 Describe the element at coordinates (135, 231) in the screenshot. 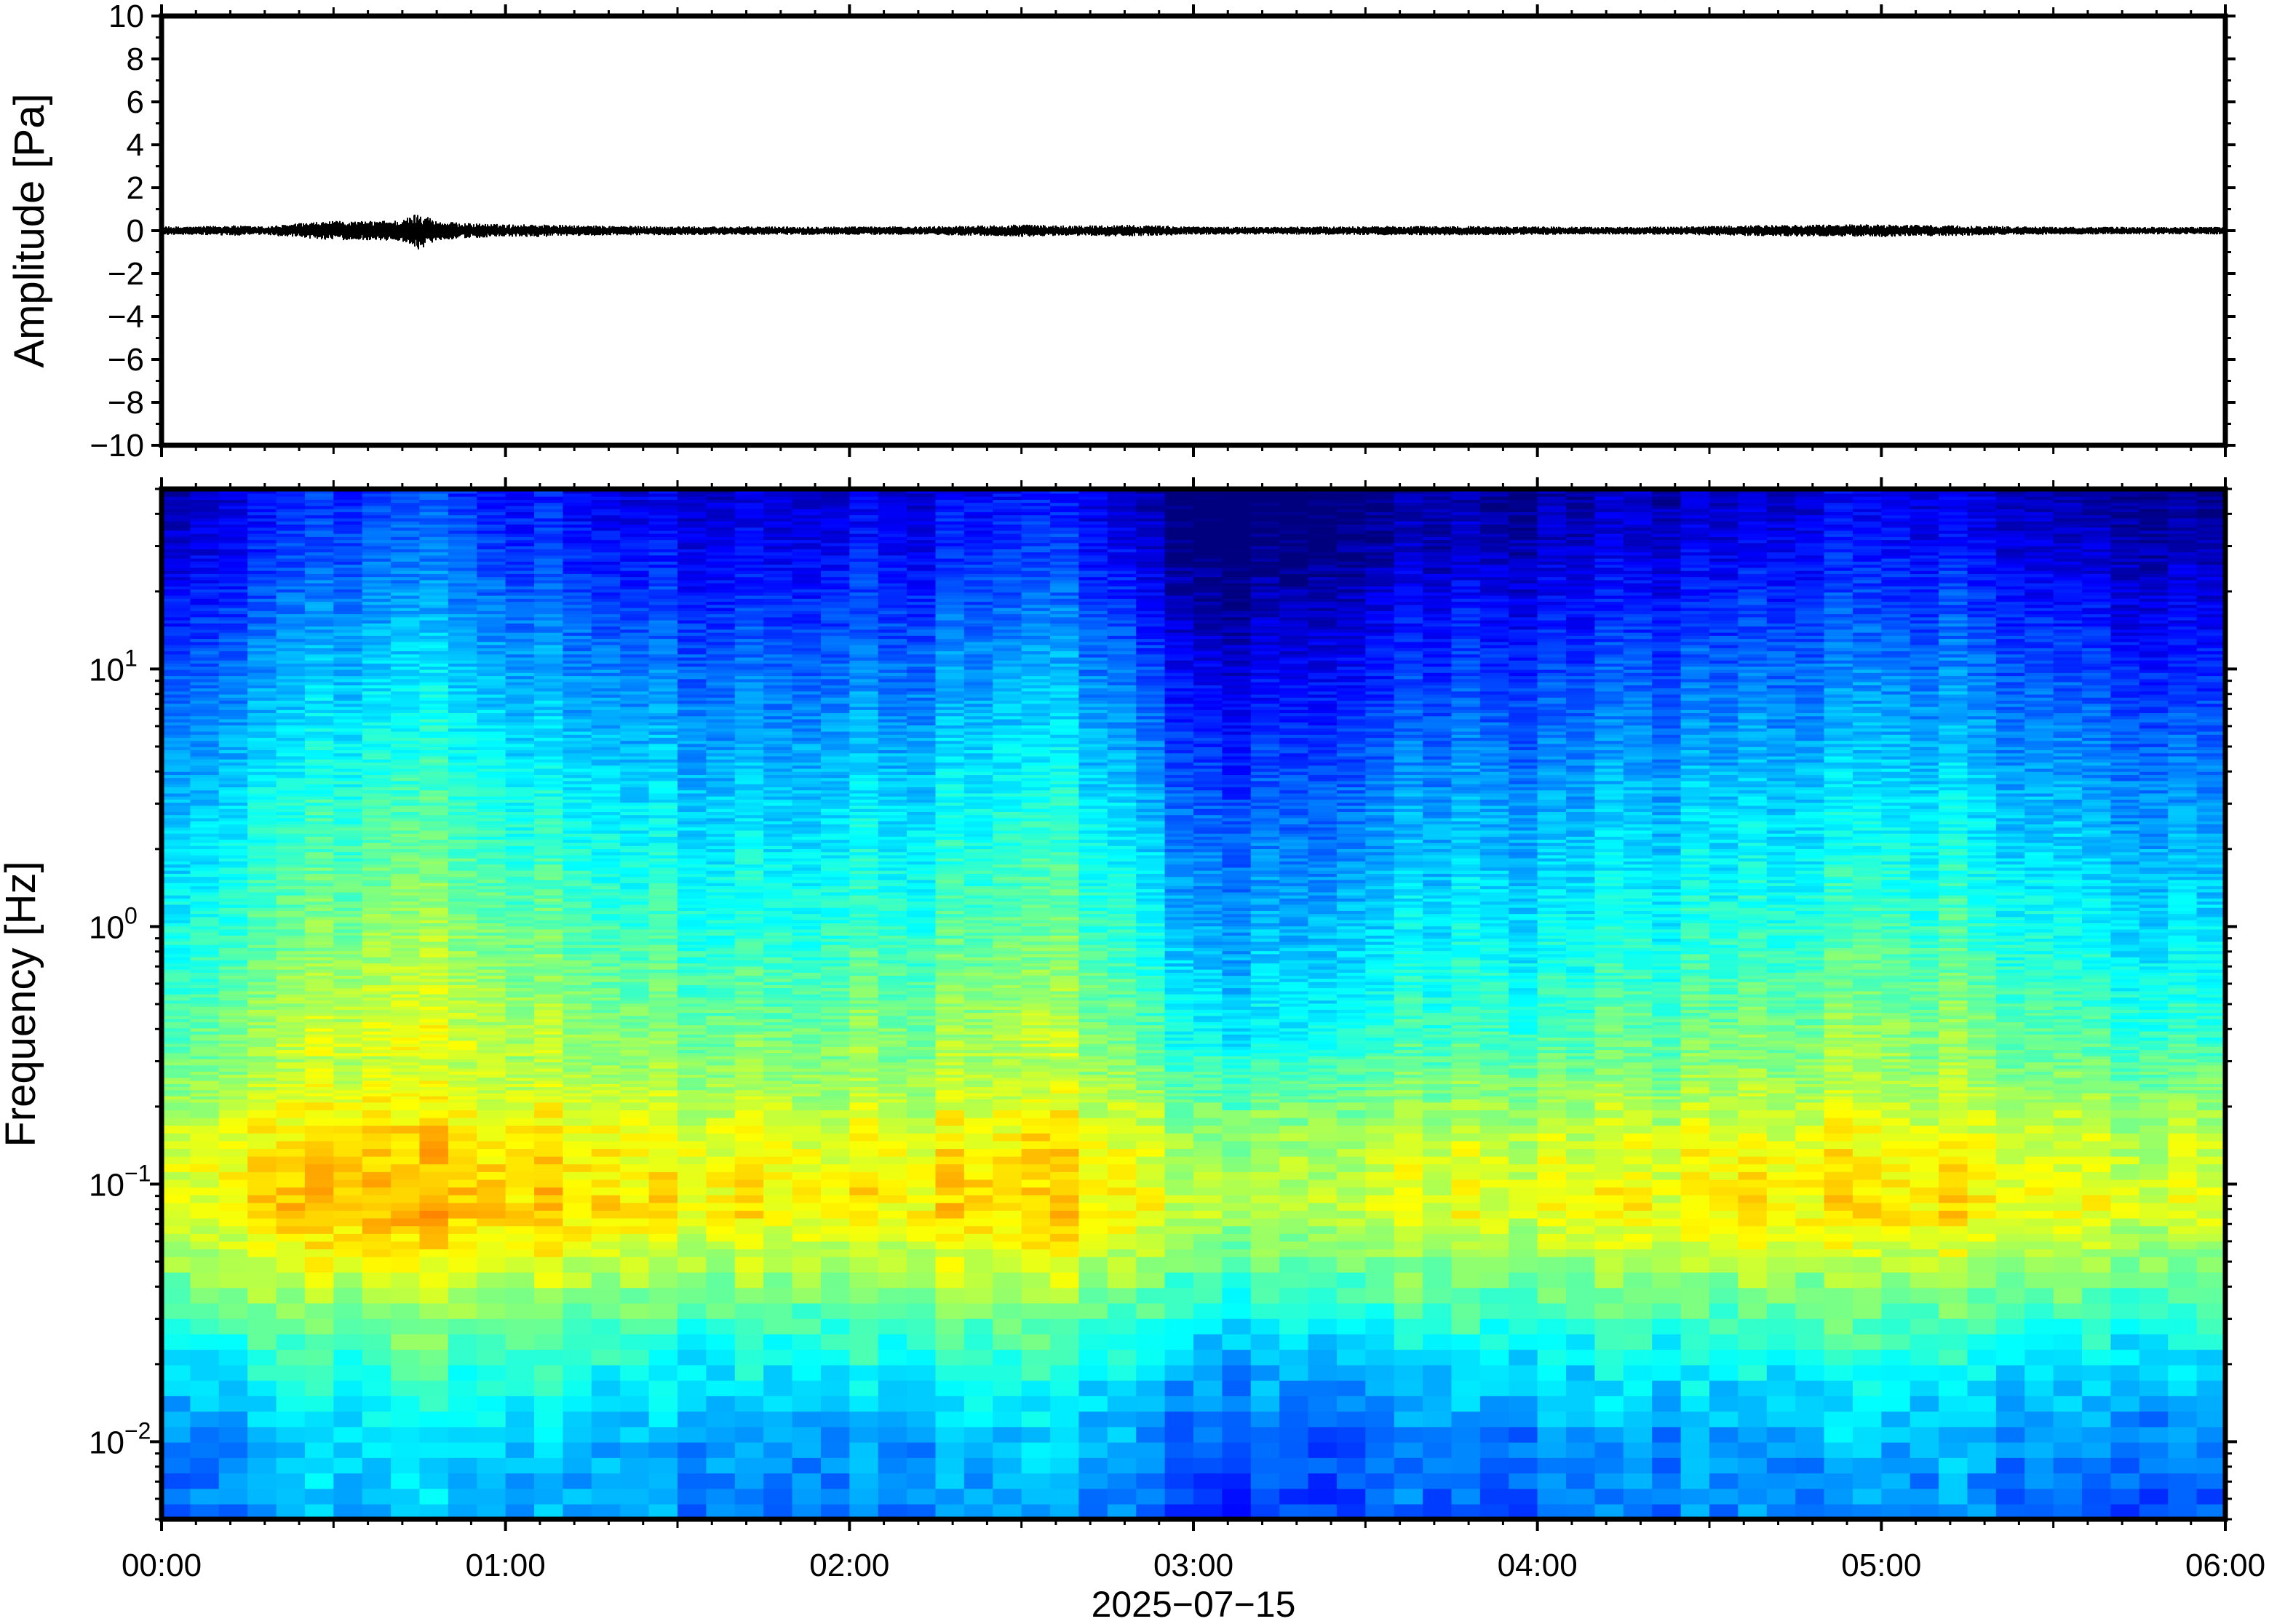

I see `amplitude-tick-label: 0` at that location.